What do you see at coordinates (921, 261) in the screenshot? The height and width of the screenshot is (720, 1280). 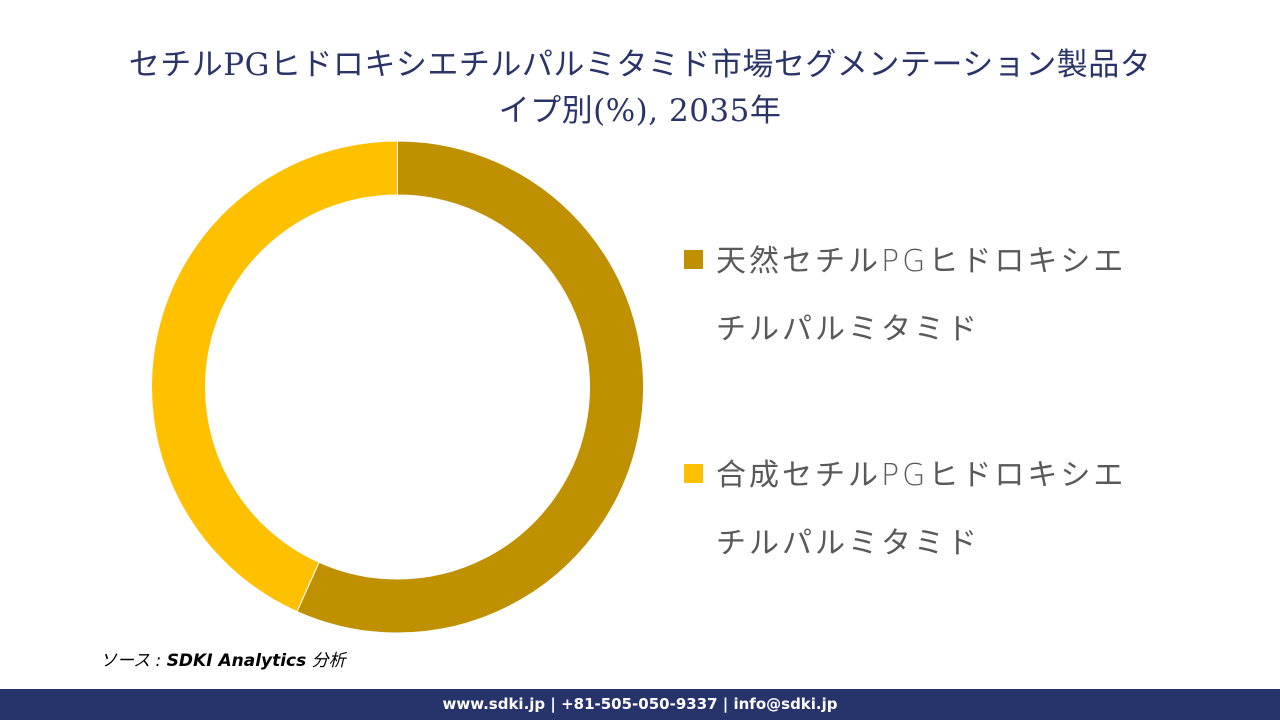 I see `legend-label-natural-line-1: 天然セチルPGヒドロキシエ` at bounding box center [921, 261].